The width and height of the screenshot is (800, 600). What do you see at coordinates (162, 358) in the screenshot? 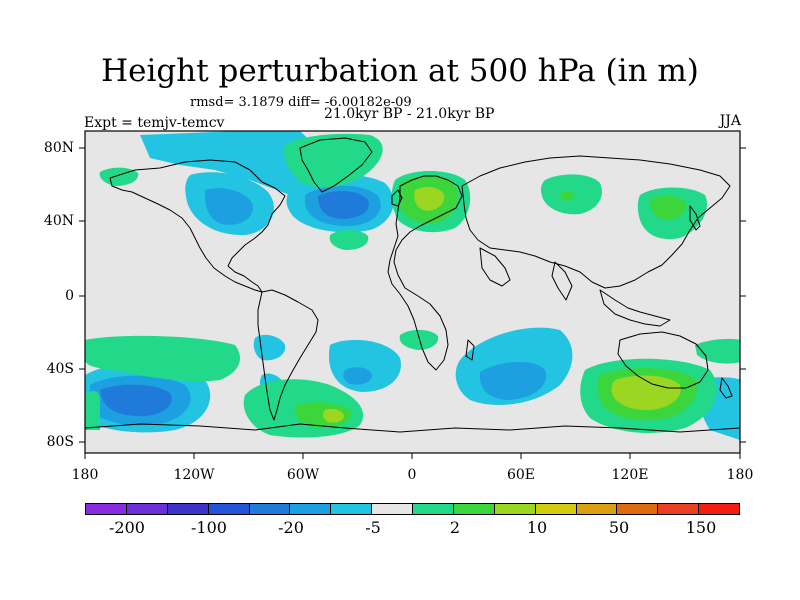
I see `contour-pacific-south-green` at bounding box center [162, 358].